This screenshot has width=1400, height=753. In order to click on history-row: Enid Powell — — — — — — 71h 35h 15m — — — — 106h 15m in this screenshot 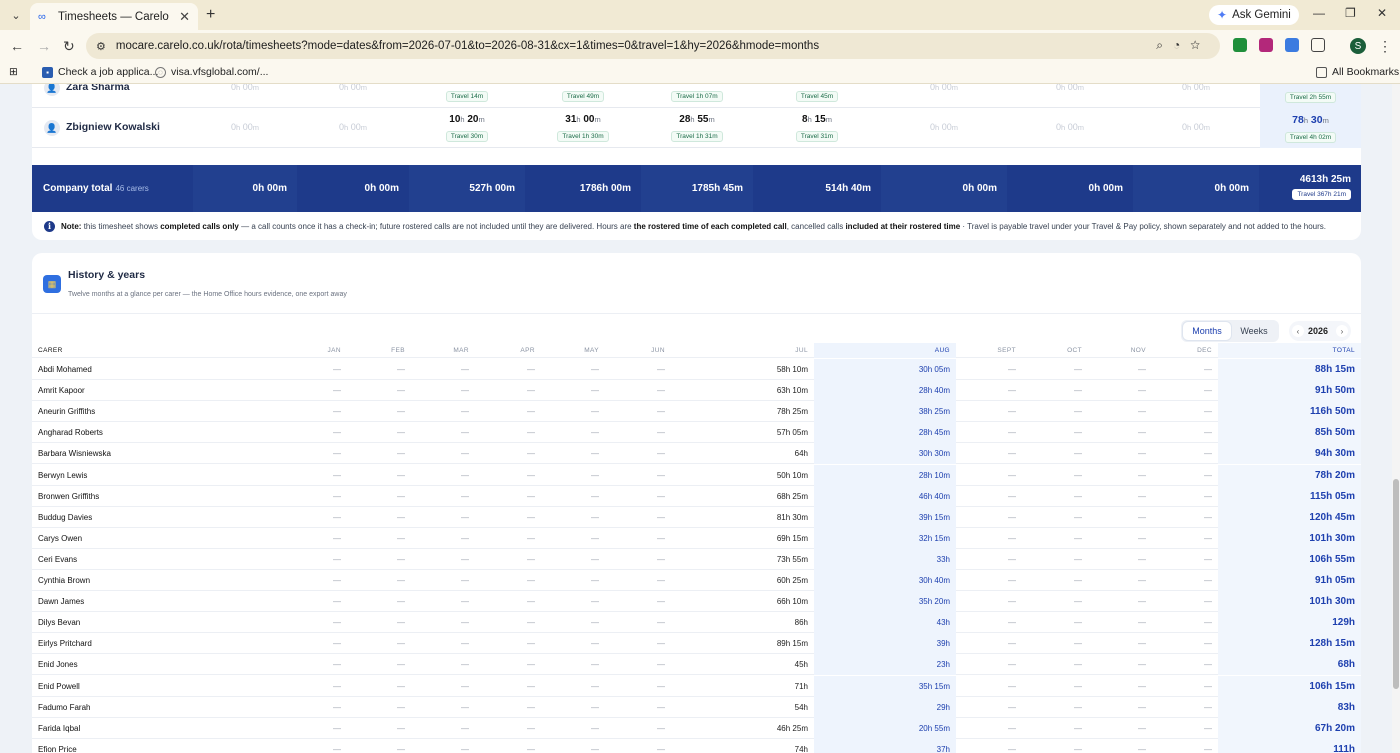, I will do `click(696, 686)`.